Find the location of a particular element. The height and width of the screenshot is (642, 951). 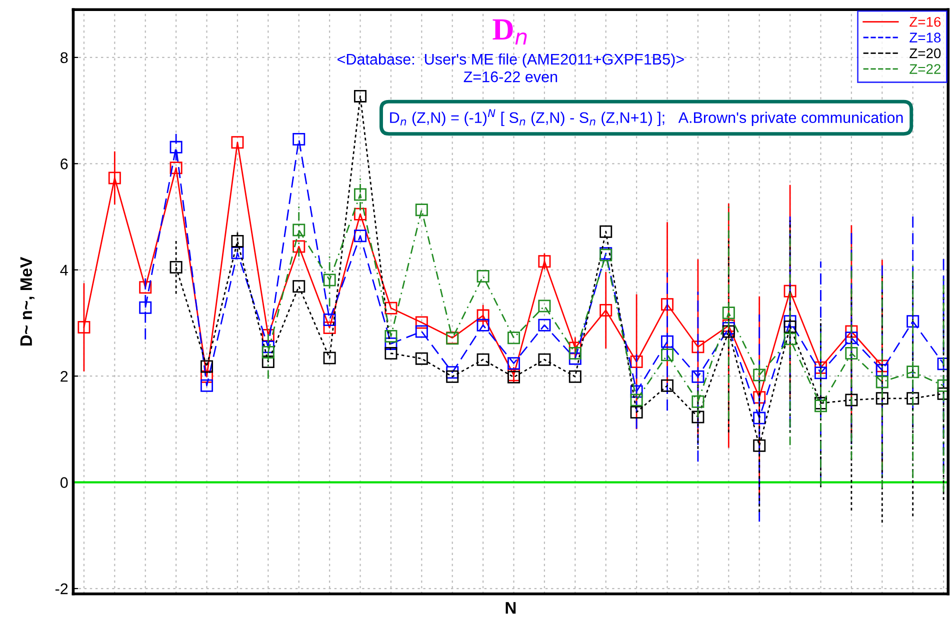

y-tick-label: -2 is located at coordinates (61, 588).